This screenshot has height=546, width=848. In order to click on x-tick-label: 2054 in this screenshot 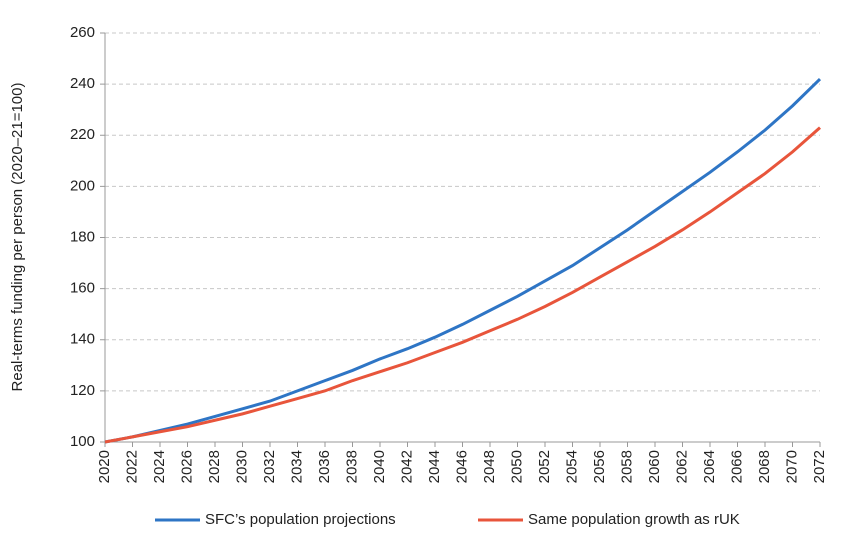, I will do `click(571, 466)`.